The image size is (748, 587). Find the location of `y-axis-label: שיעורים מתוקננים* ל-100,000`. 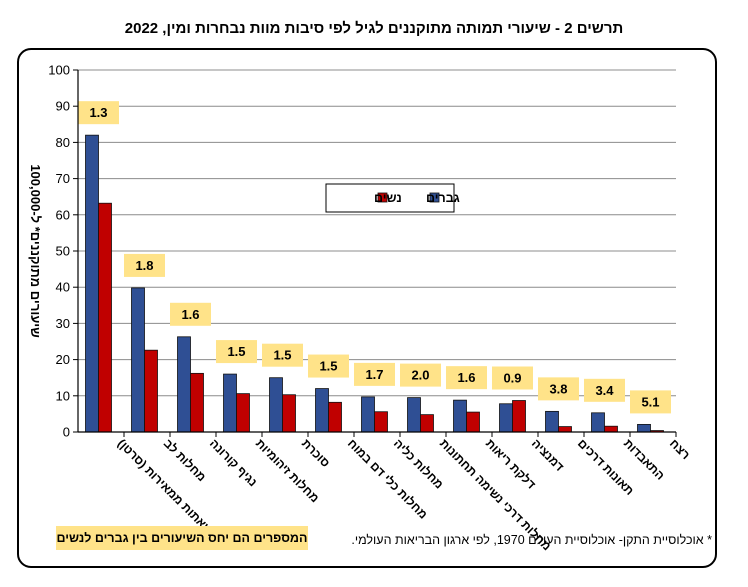

y-axis-label: שיעורים מתוקננים* ל-100,000 is located at coordinates (35, 250).